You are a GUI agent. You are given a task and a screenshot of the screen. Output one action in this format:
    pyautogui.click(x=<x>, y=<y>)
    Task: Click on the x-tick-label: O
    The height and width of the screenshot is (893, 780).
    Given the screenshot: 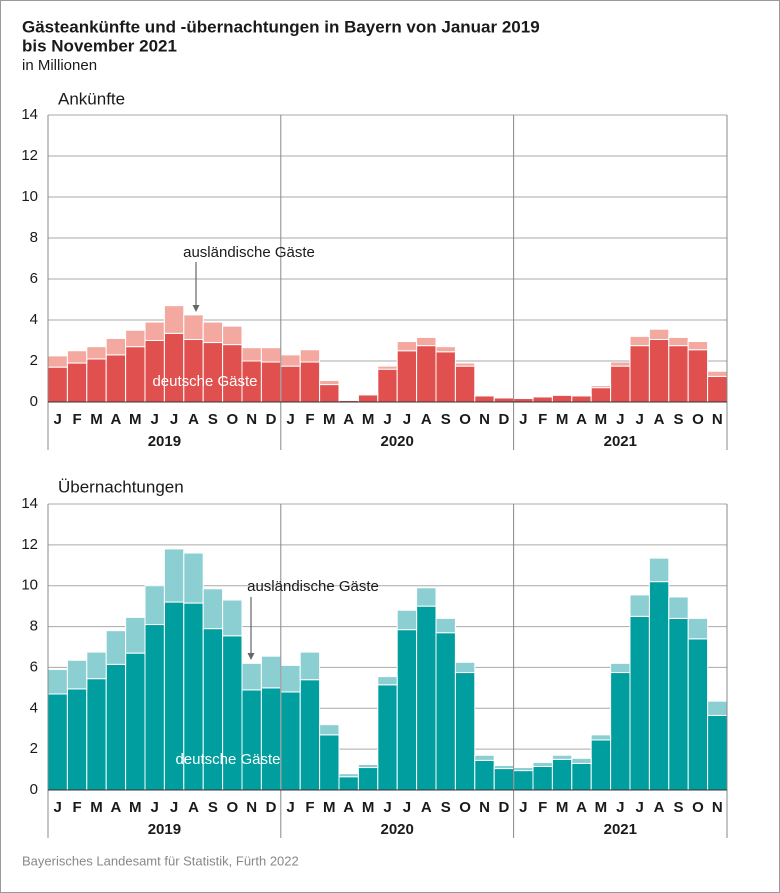 What is the action you would take?
    pyautogui.click(x=232, y=419)
    